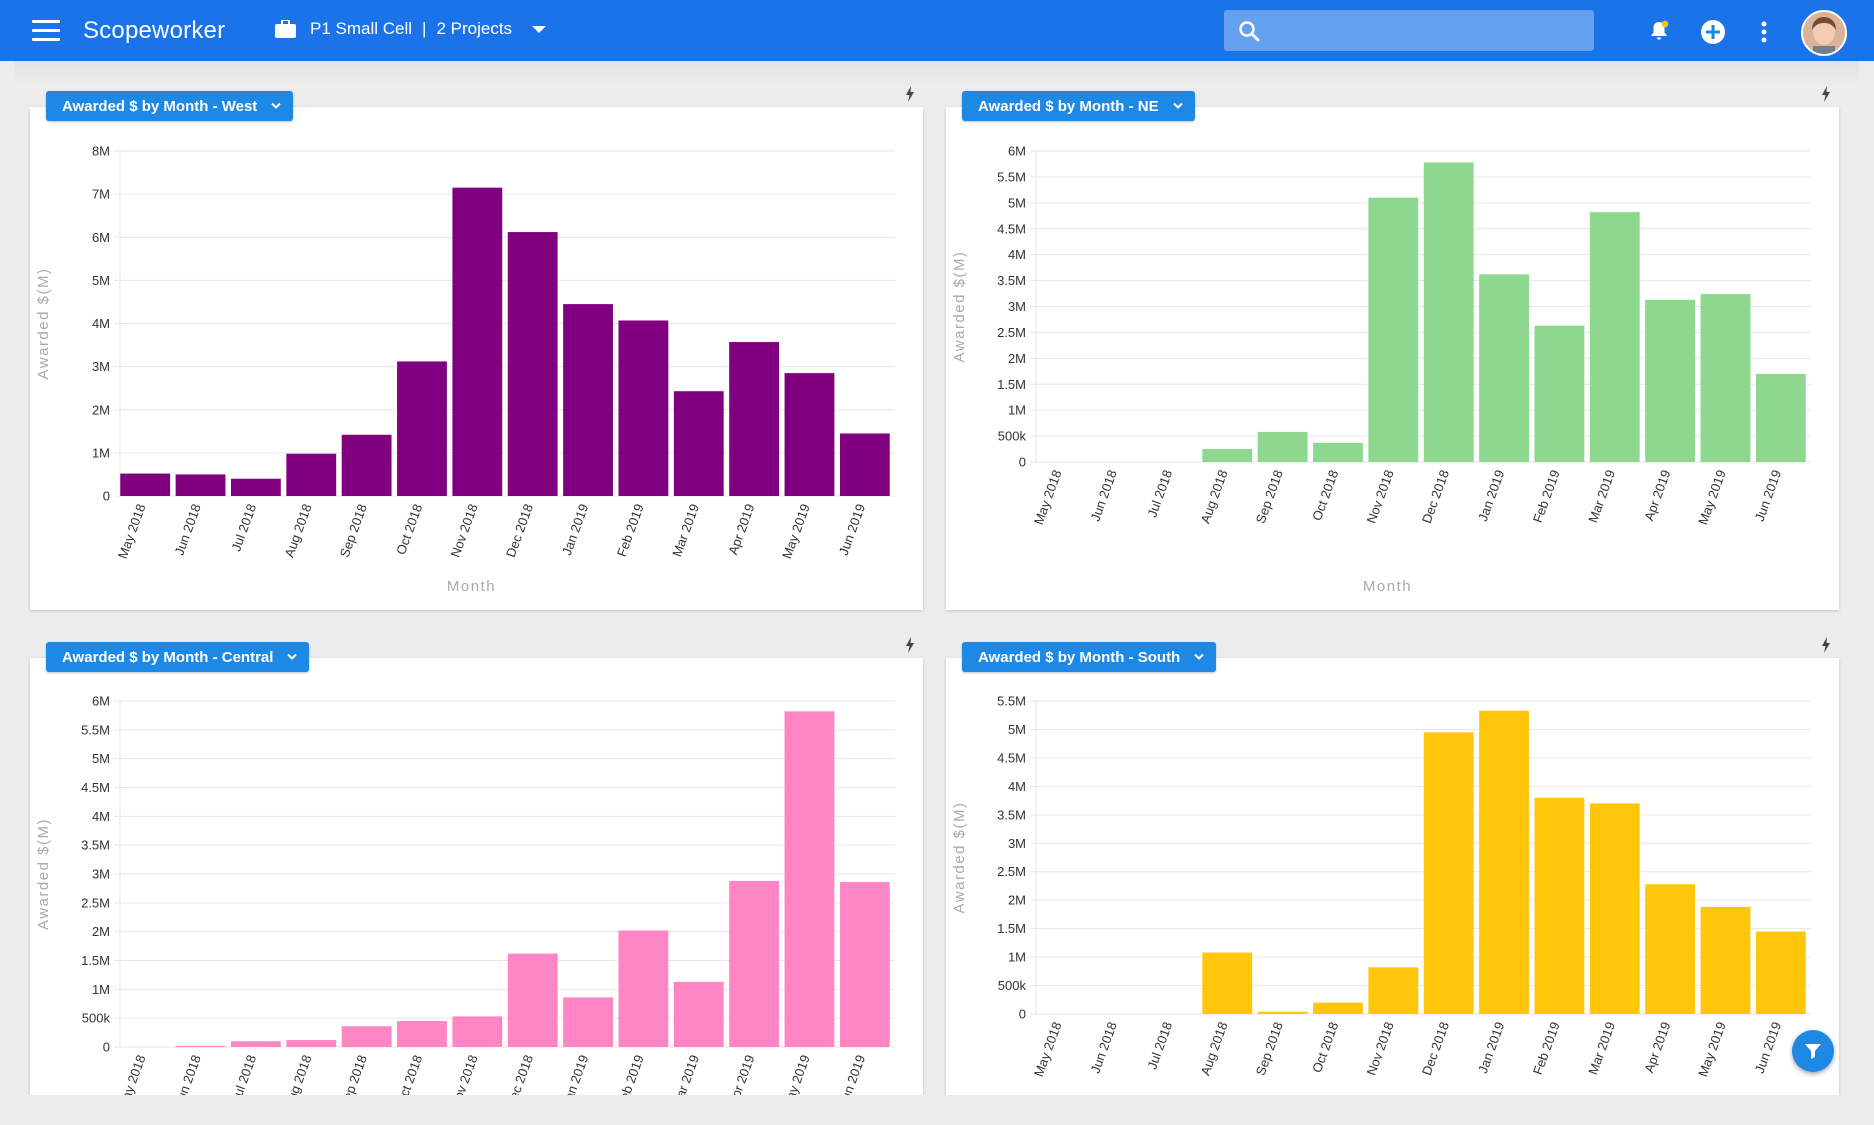 This screenshot has height=1125, width=1874. I want to click on chevron-down-icon, so click(1199, 656).